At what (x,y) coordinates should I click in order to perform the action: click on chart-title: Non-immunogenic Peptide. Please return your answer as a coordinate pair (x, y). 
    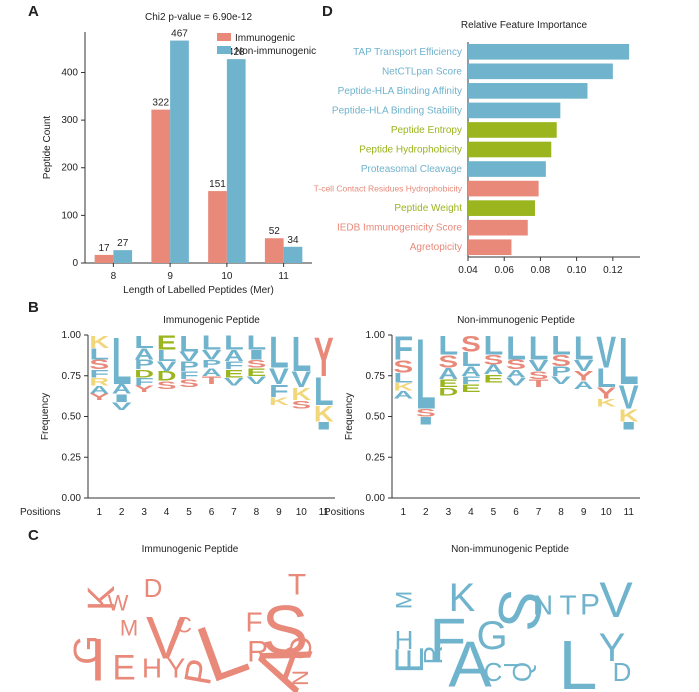
    Looking at the image, I should click on (510, 549).